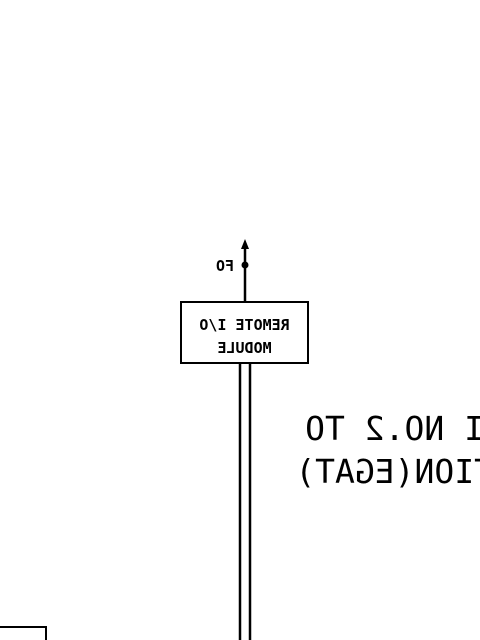 The image size is (480, 640). What do you see at coordinates (225, 266) in the screenshot?
I see `fo-label: FO` at bounding box center [225, 266].